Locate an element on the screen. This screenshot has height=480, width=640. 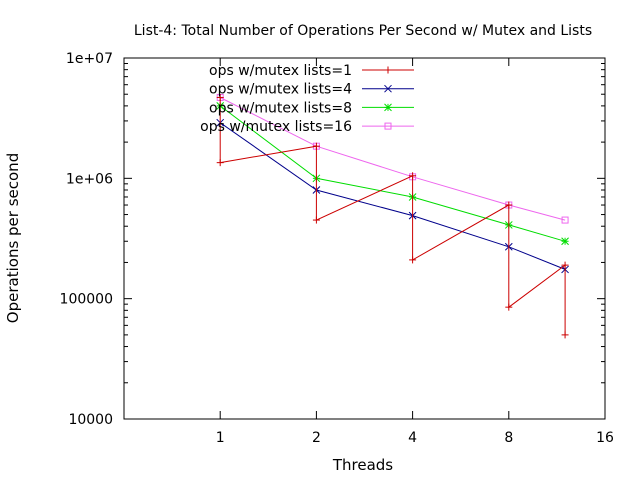
legend-label: ops w/mutex lists=8 is located at coordinates (280, 108).